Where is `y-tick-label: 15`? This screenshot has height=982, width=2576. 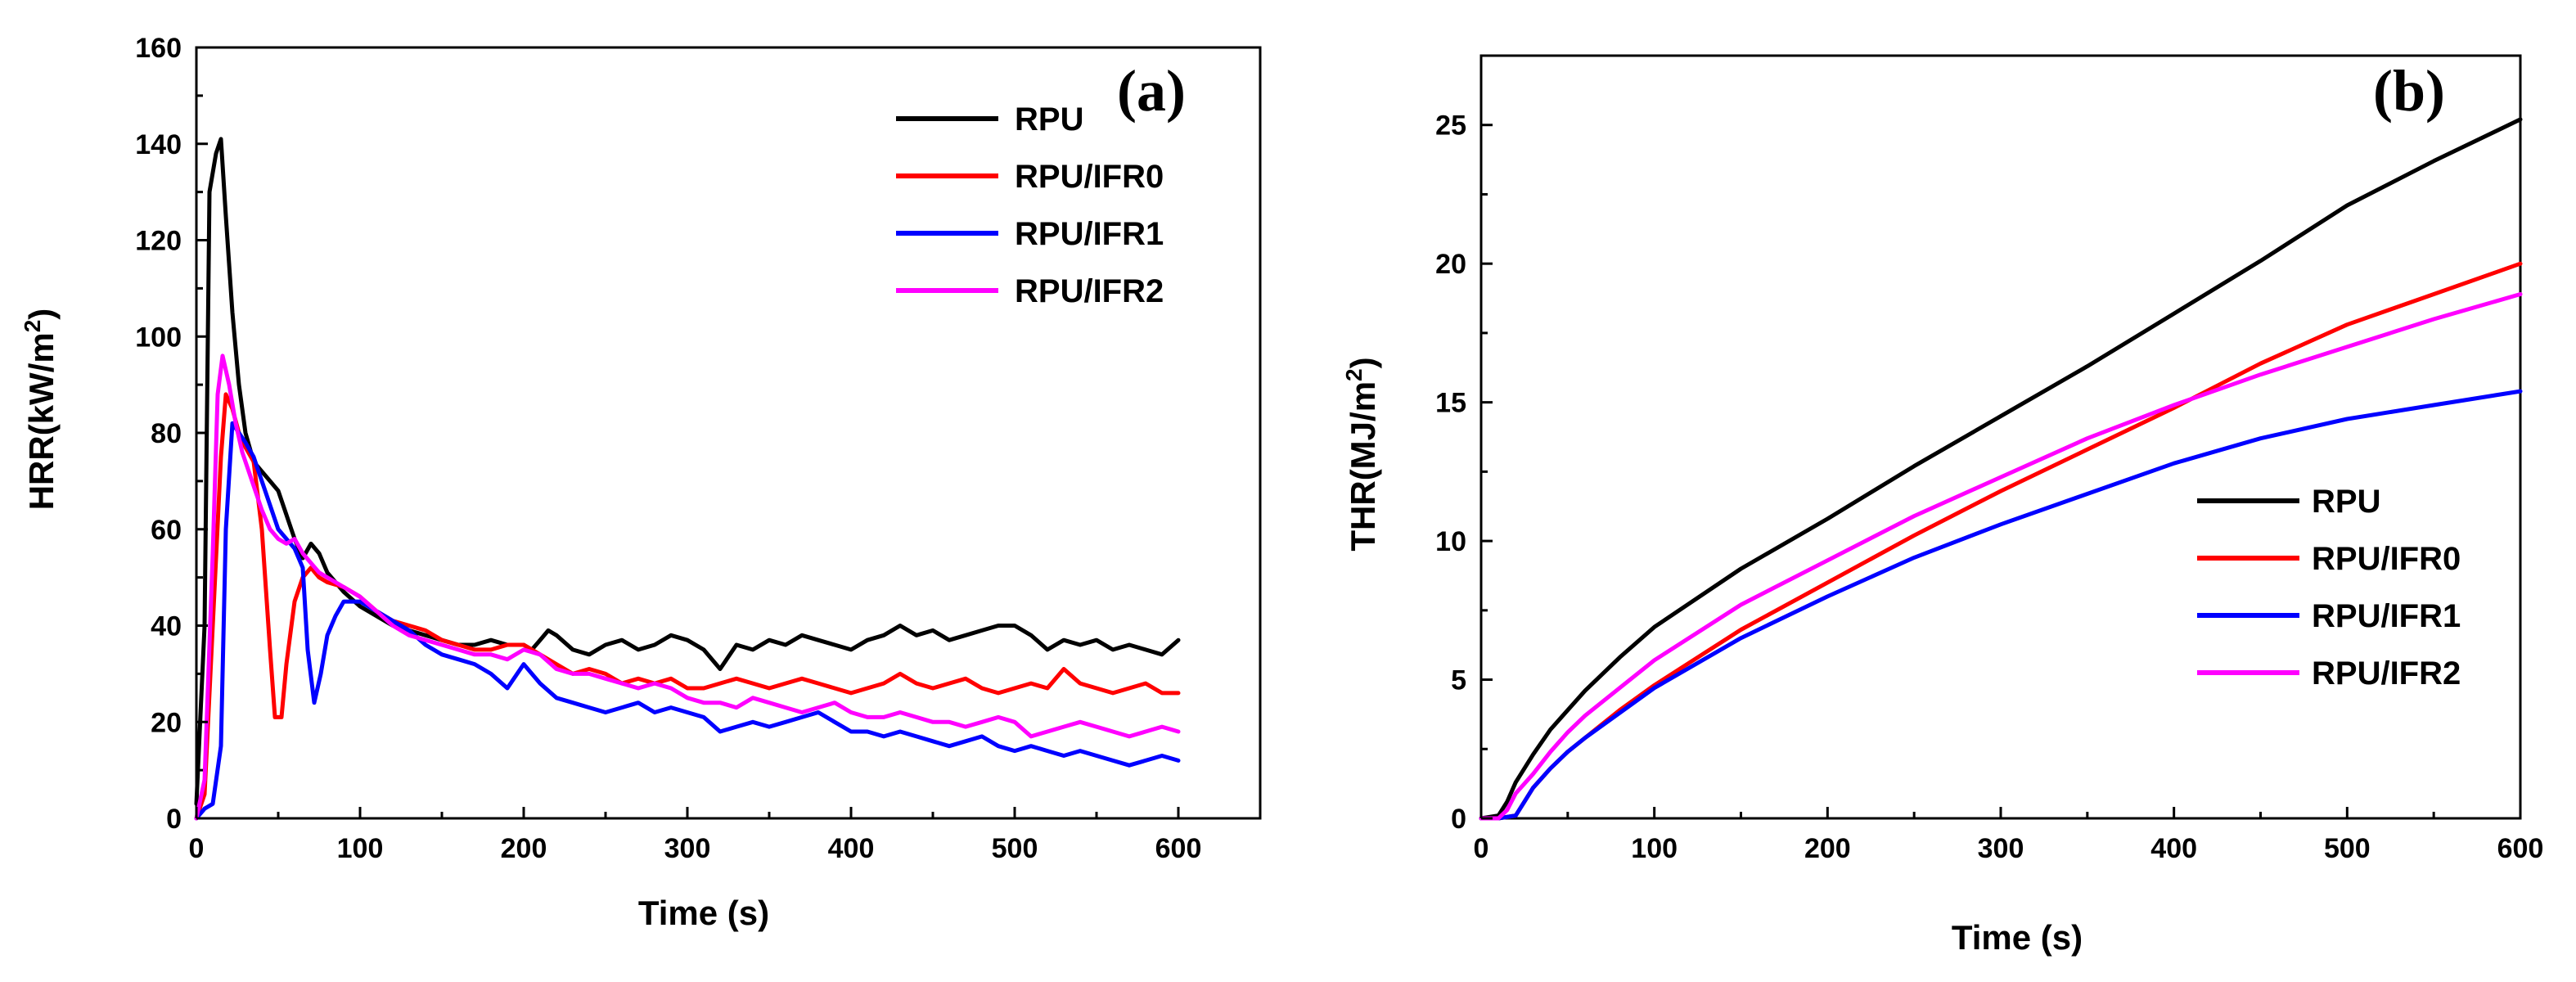
y-tick-label: 15 is located at coordinates (1451, 404).